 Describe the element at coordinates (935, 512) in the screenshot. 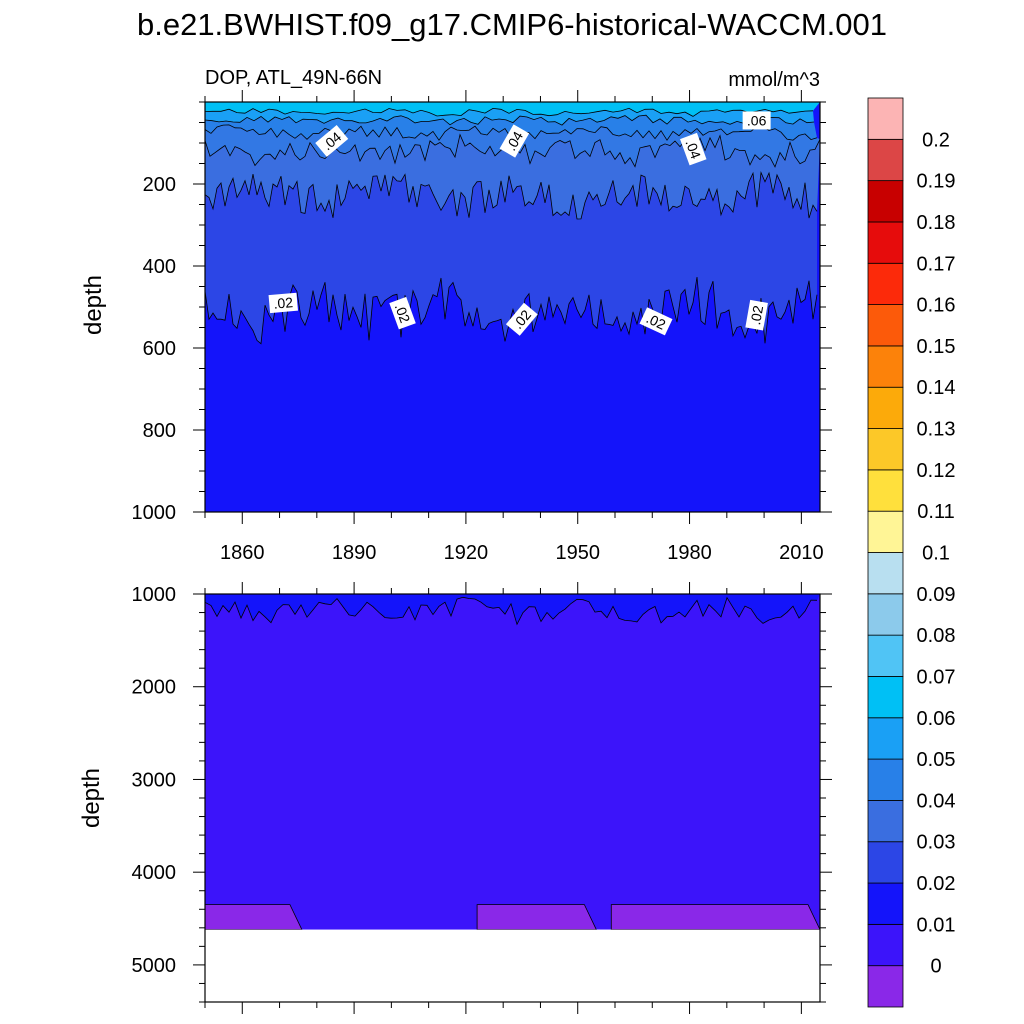

I see `colorbar-tick-label: 0.11` at that location.